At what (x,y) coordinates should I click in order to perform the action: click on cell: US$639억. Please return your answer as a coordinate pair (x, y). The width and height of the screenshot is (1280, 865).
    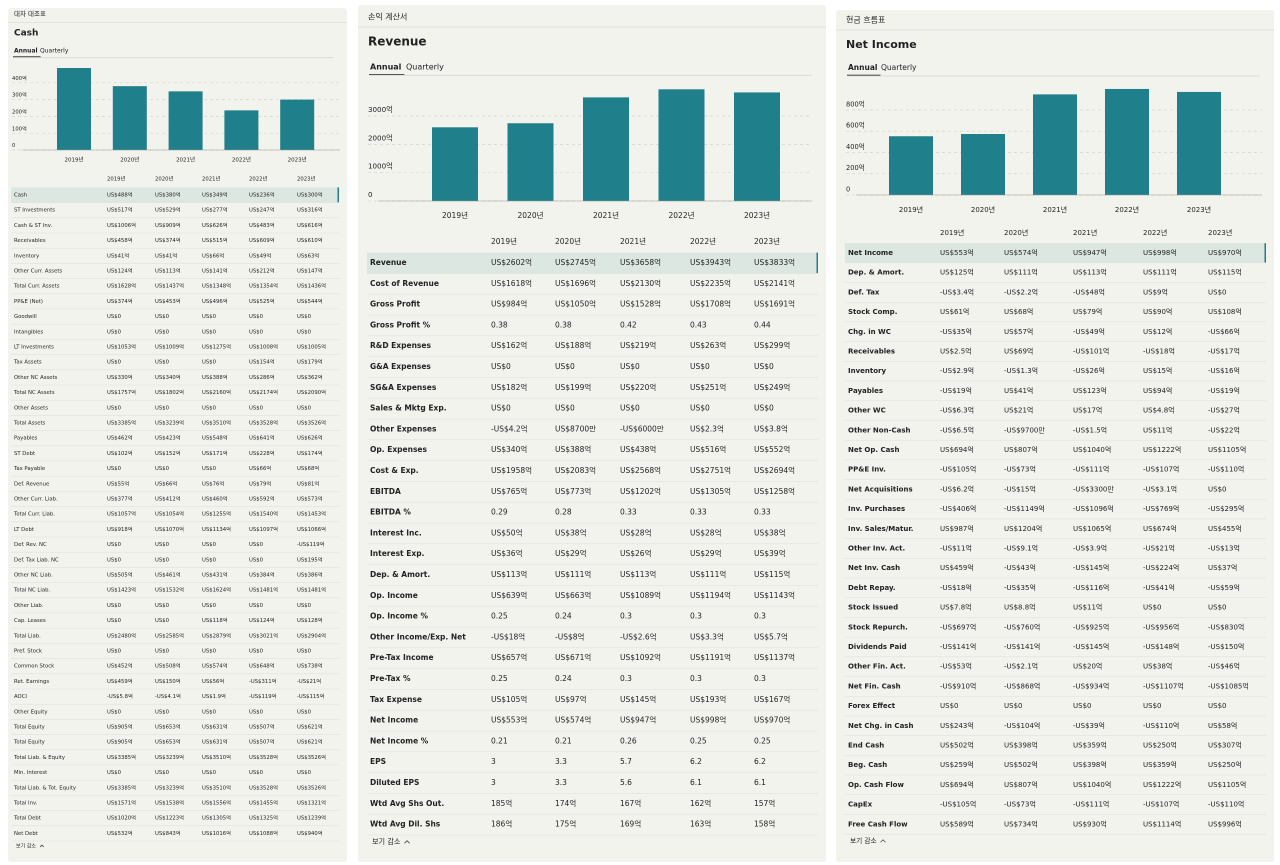
    Looking at the image, I should click on (509, 595).